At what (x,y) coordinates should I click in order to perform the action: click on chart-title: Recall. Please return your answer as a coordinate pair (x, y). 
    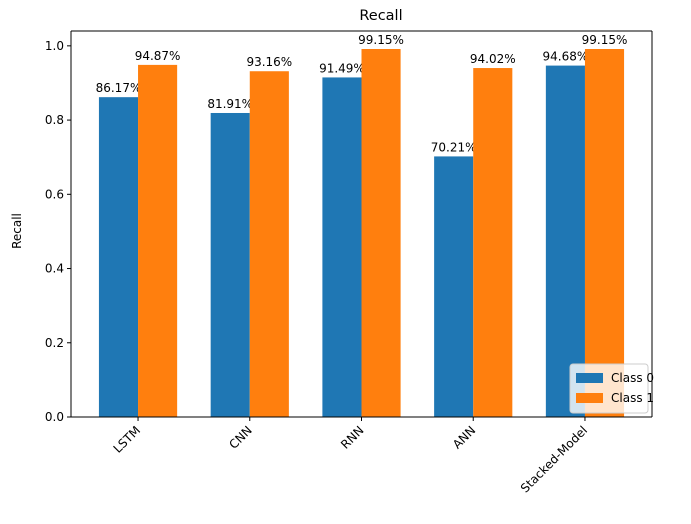
    Looking at the image, I should click on (380, 16).